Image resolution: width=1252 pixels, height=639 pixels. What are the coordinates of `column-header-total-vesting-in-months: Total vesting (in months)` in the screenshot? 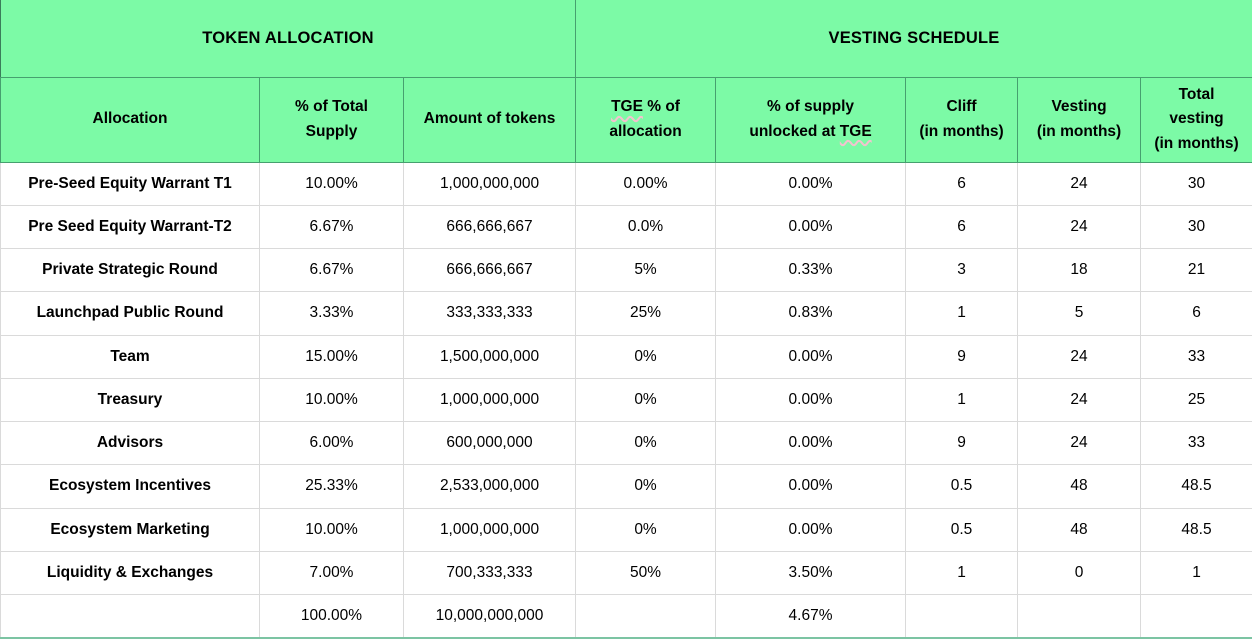 It's located at (1196, 119).